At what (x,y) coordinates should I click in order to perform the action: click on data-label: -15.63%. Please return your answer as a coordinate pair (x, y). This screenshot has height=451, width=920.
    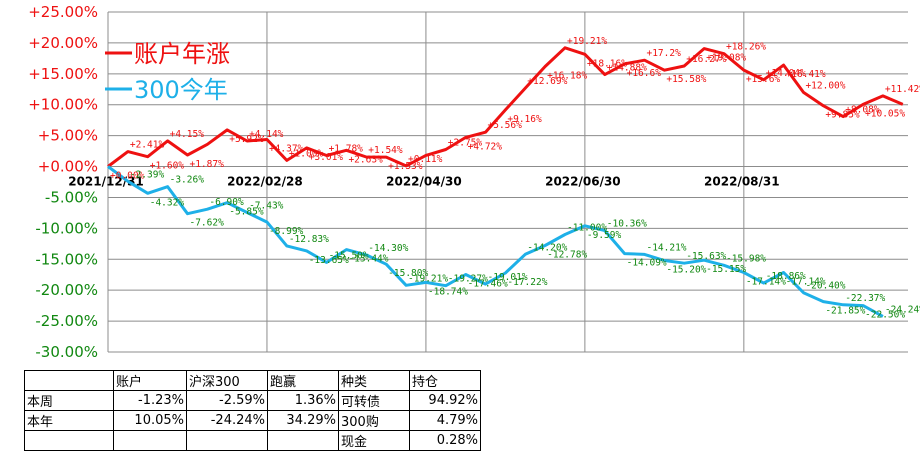
    Looking at the image, I should click on (706, 256).